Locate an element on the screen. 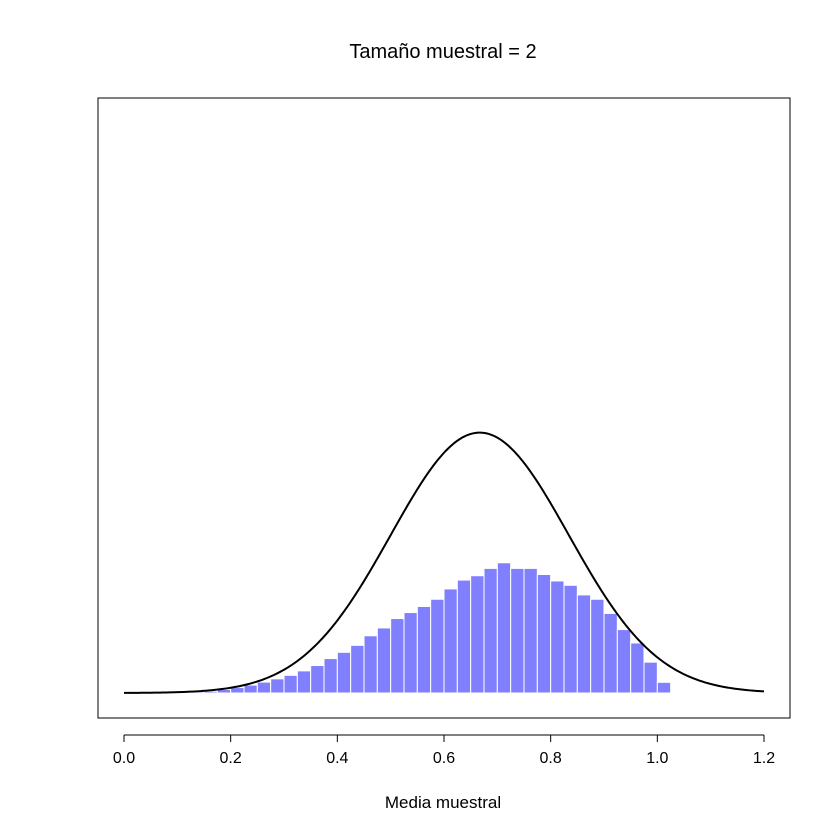  x-tick-label: 1.0 is located at coordinates (657, 758).